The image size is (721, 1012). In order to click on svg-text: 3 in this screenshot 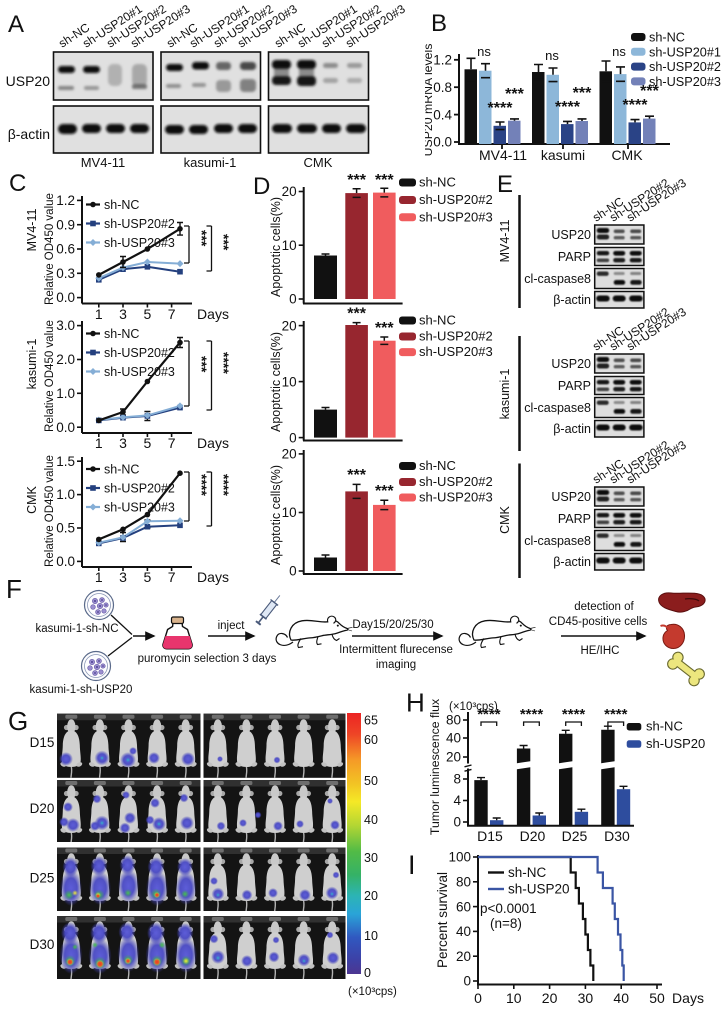, I will do `click(123, 443)`.